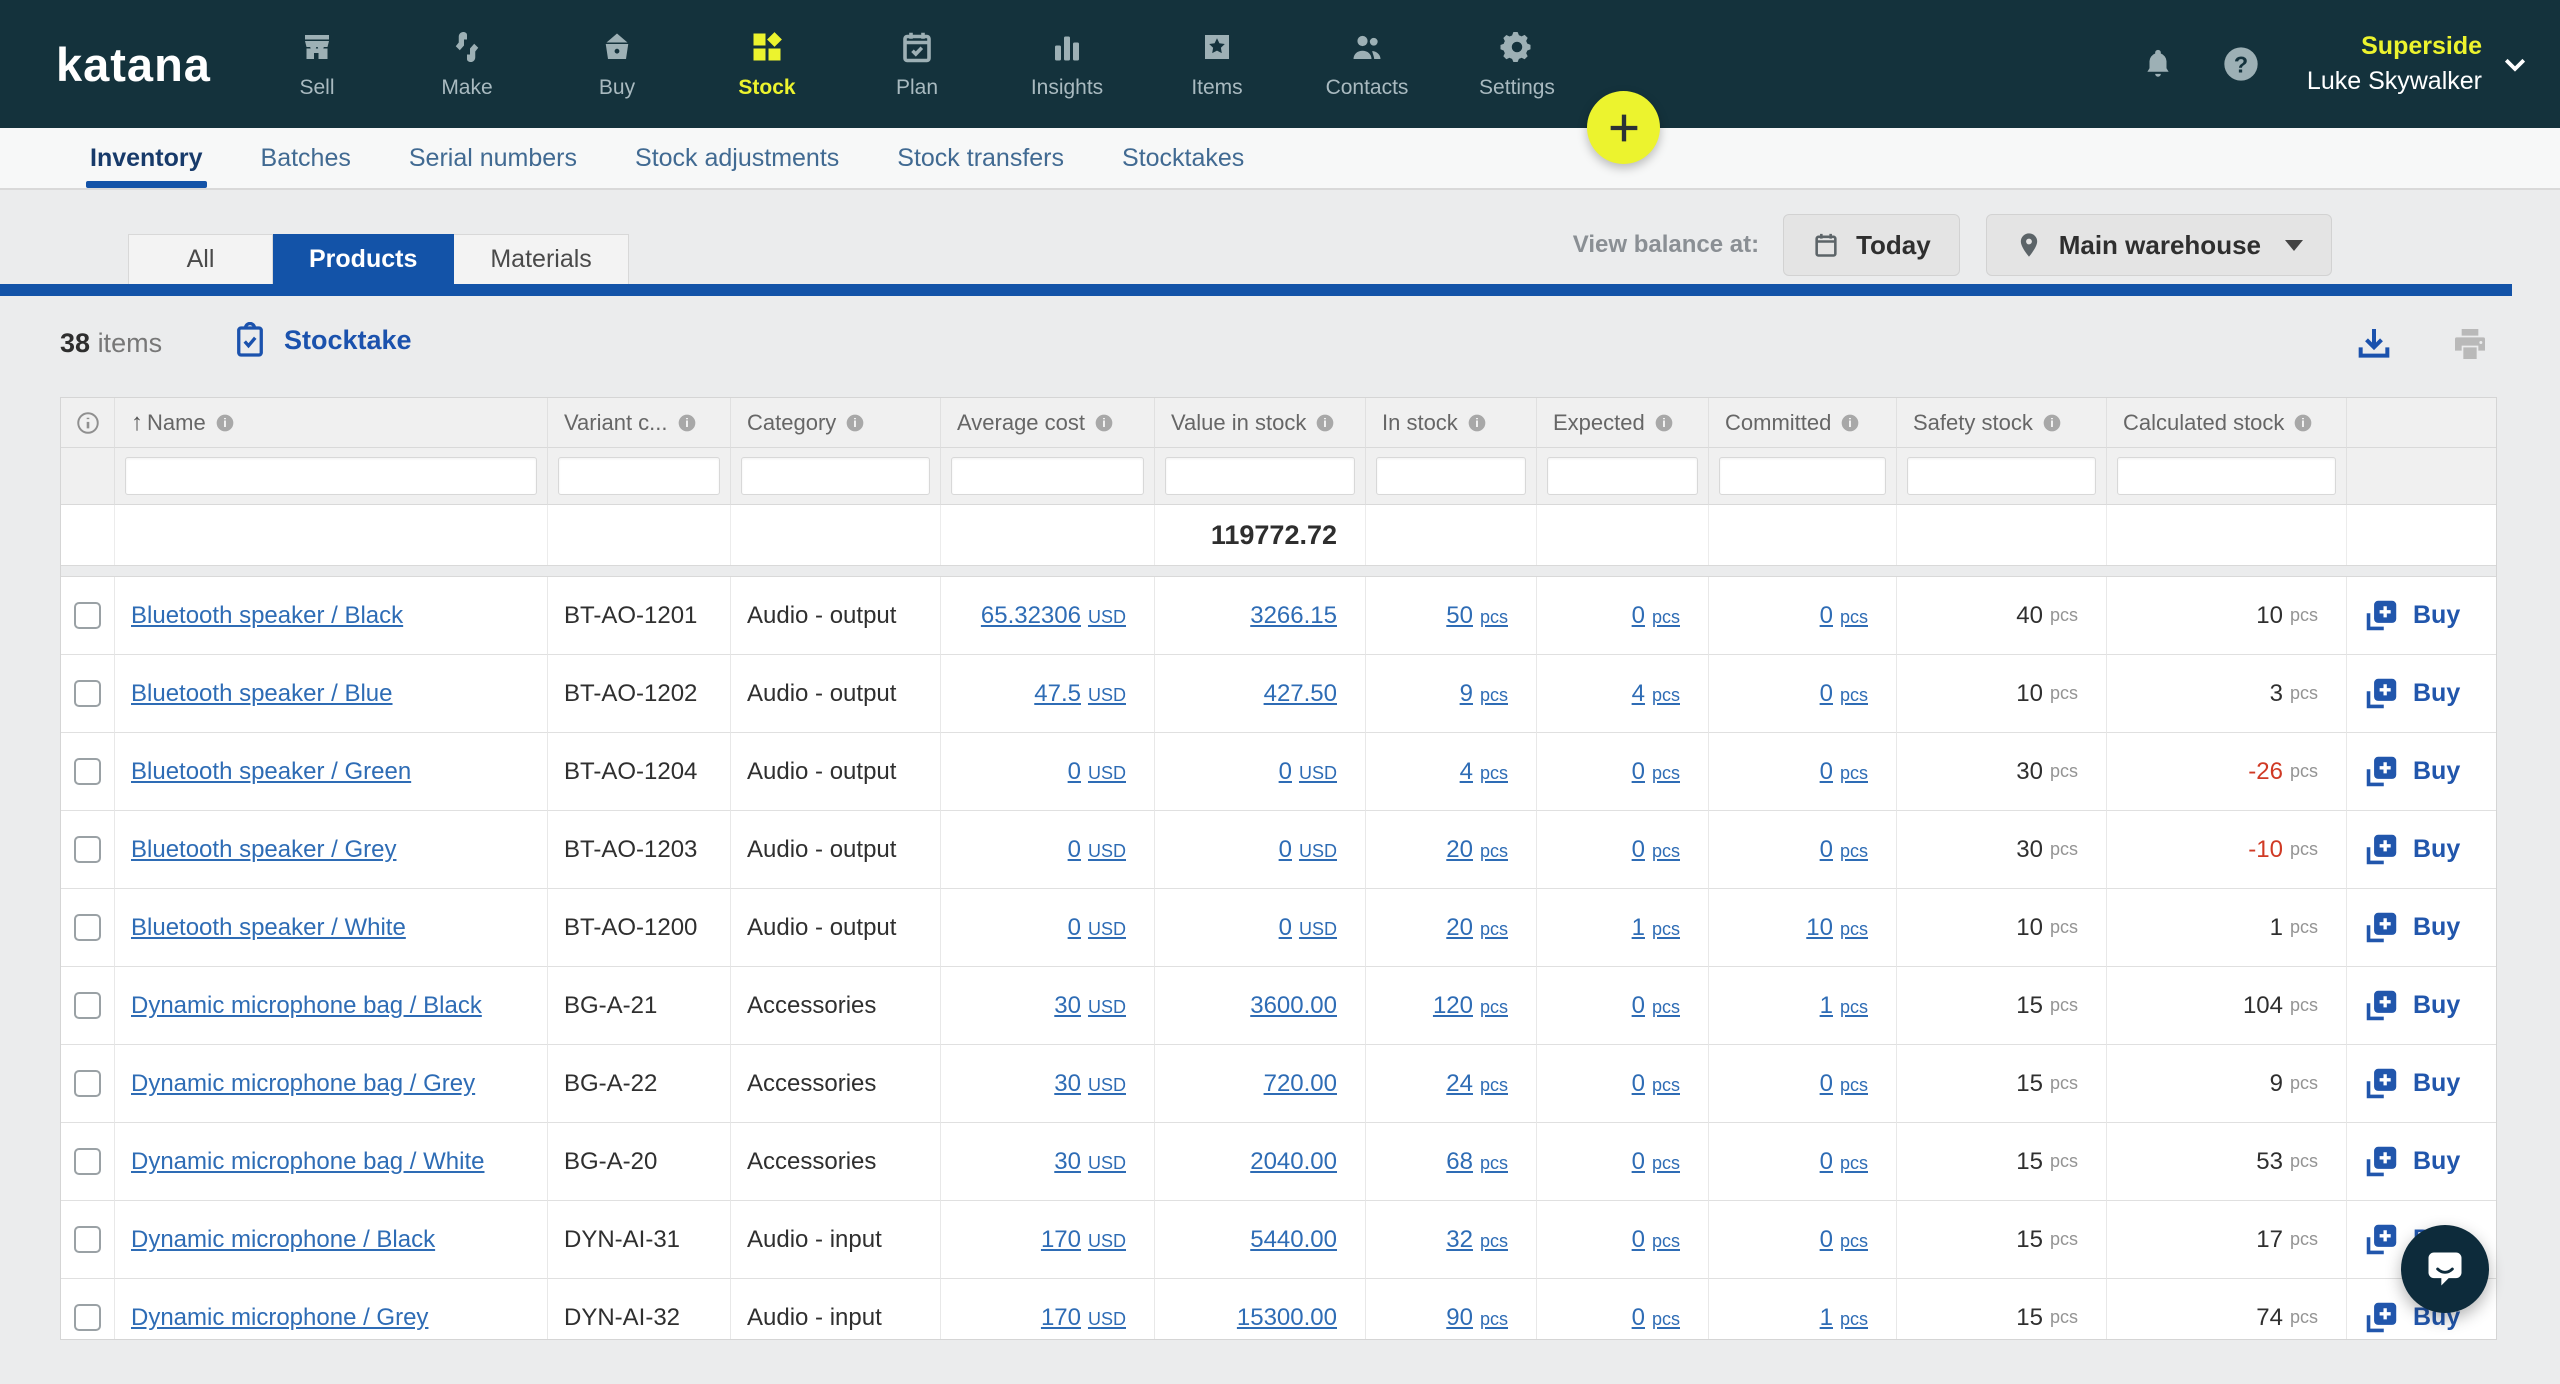 The image size is (2560, 1384). Describe the element at coordinates (1183, 157) in the screenshot. I see `subnav-stocktakes: Stocktakes` at that location.